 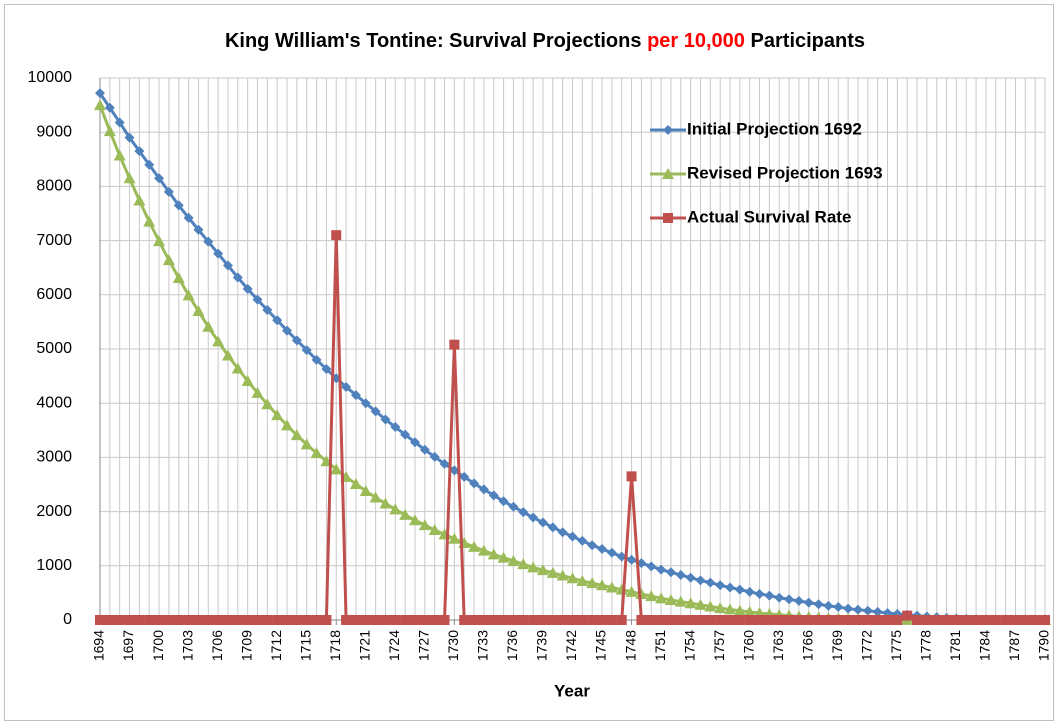 I want to click on x-tick-label: 1781, so click(x=955, y=645).